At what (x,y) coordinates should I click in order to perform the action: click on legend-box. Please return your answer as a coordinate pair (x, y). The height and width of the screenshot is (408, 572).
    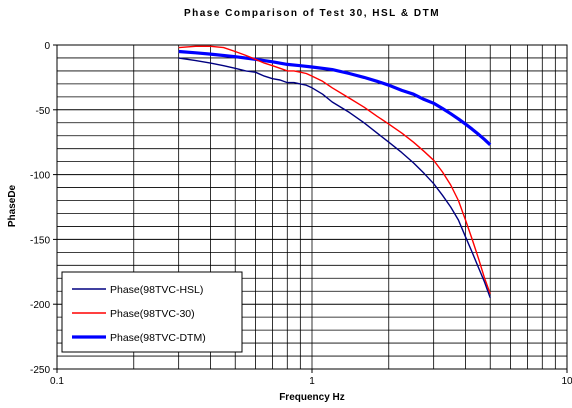
    Looking at the image, I should click on (152, 312).